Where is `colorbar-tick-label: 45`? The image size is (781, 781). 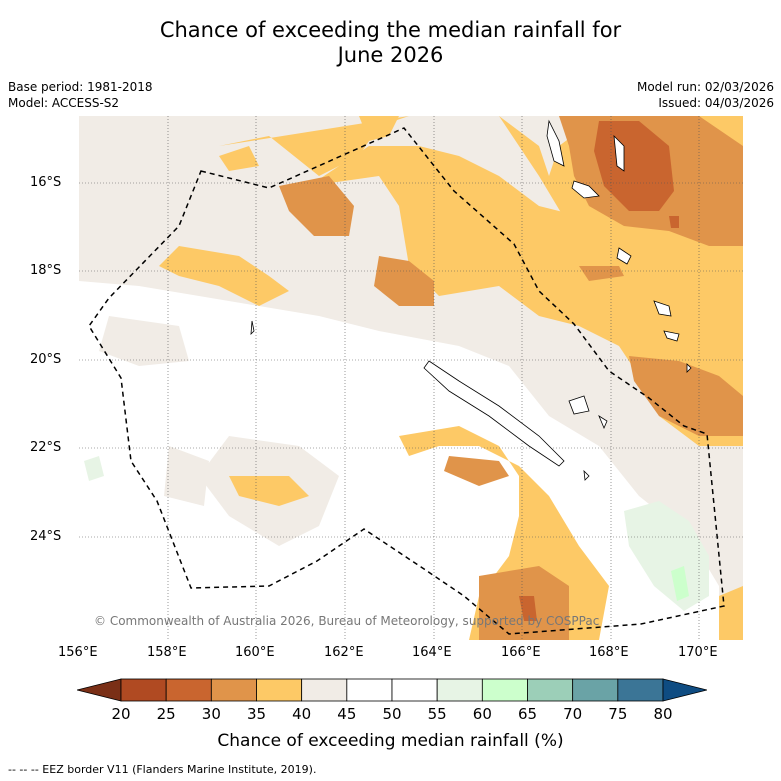 colorbar-tick-label: 45 is located at coordinates (347, 714).